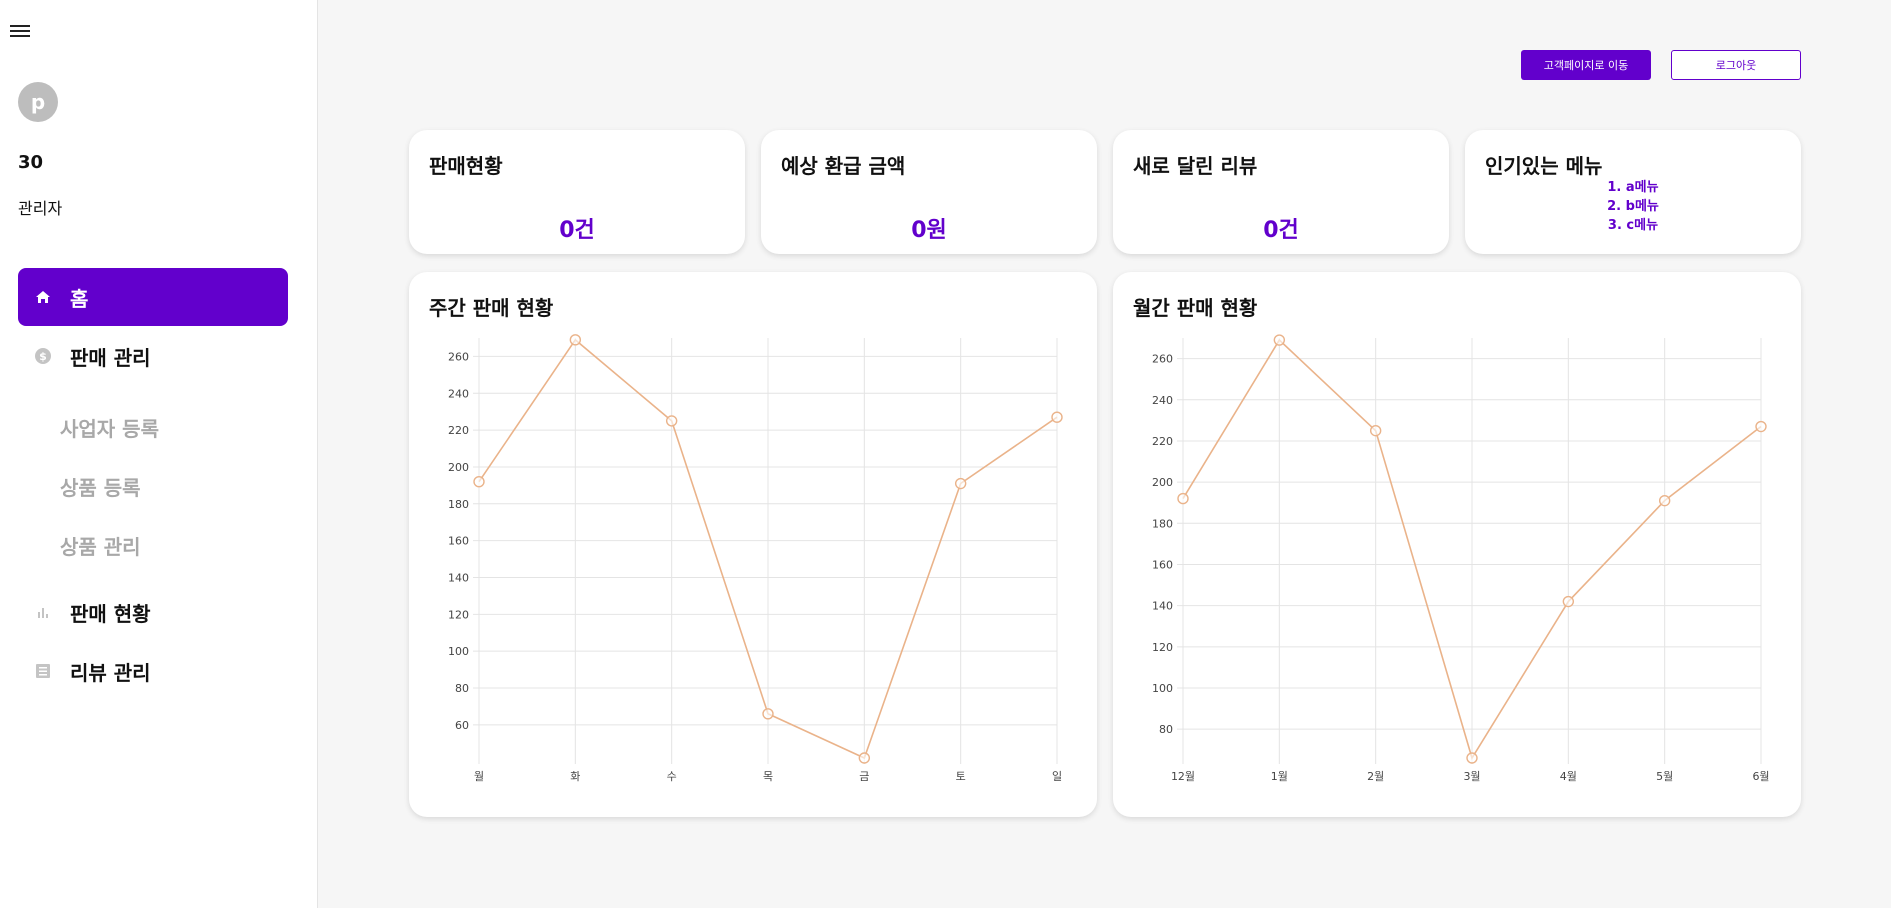 This screenshot has height=908, width=1891. Describe the element at coordinates (491, 308) in the screenshot. I see `chart-title: 주간 판매 현황` at that location.